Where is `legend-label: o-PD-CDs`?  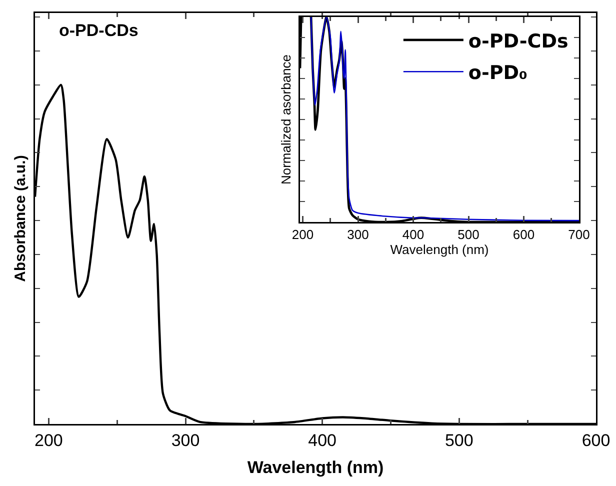 legend-label: o-PD-CDs is located at coordinates (518, 41).